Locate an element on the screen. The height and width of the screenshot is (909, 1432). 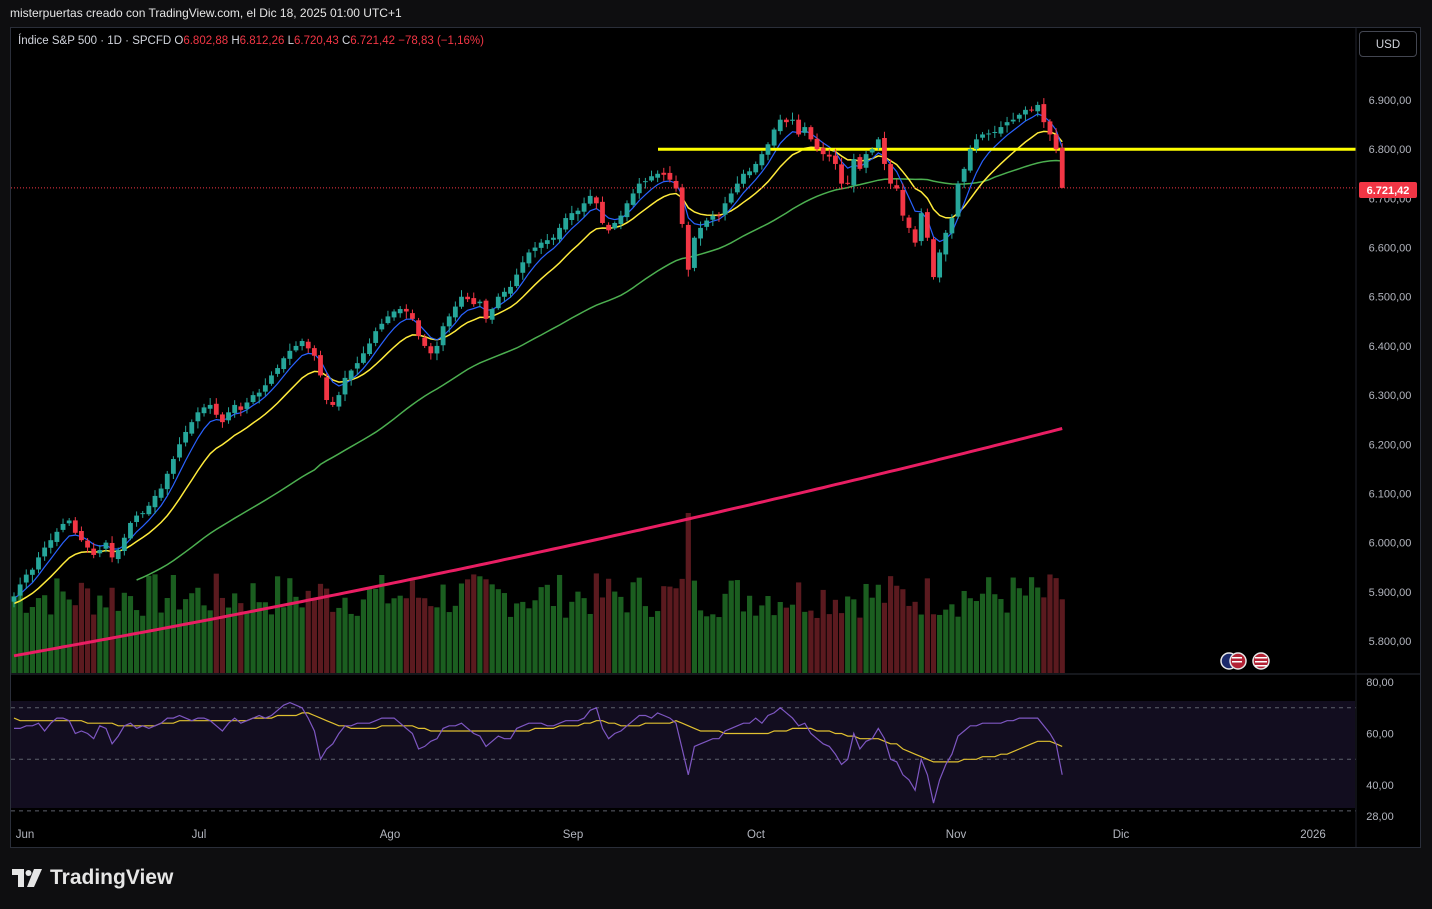
time-tick-label: Nov is located at coordinates (956, 835).